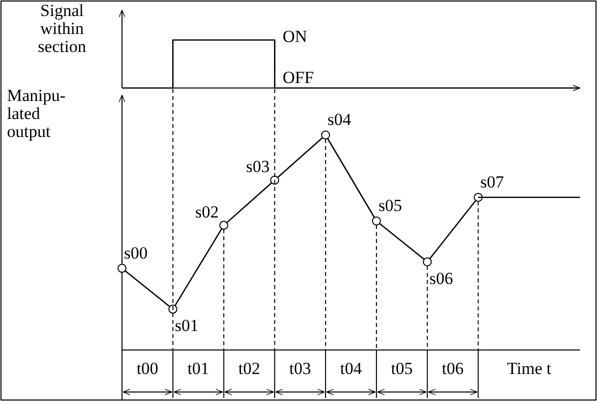 The height and width of the screenshot is (401, 597). Describe the element at coordinates (198, 368) in the screenshot. I see `text: t01` at that location.